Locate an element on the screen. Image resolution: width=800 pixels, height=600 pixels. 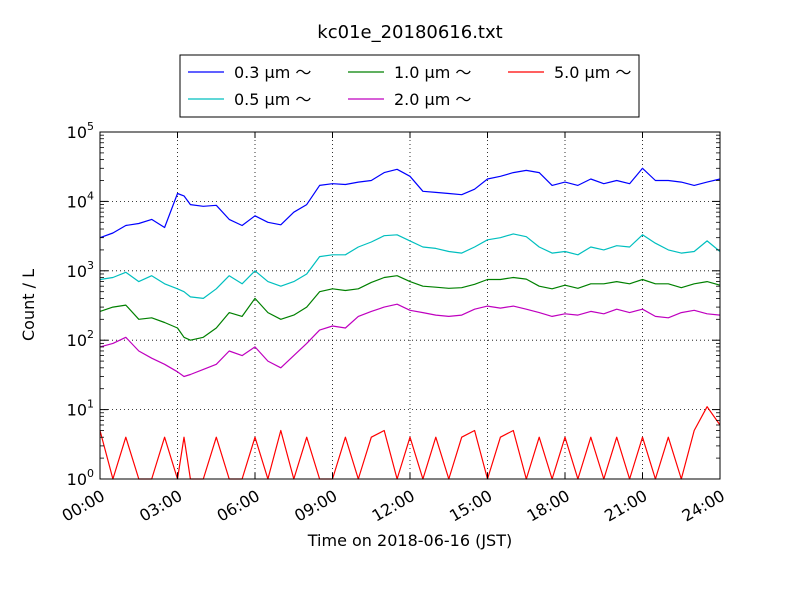
legend-label: 0.5 μm ～ is located at coordinates (272, 99).